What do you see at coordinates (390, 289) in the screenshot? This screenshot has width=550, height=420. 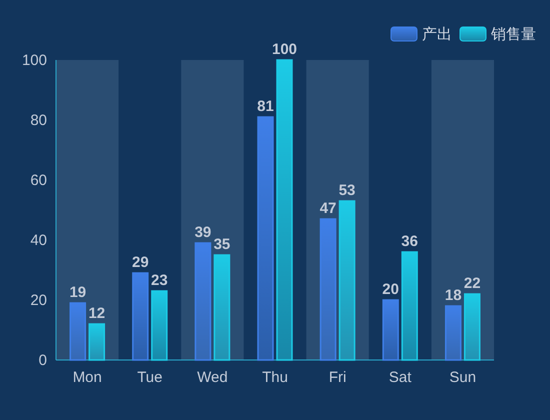 I see `data-label: 20` at bounding box center [390, 289].